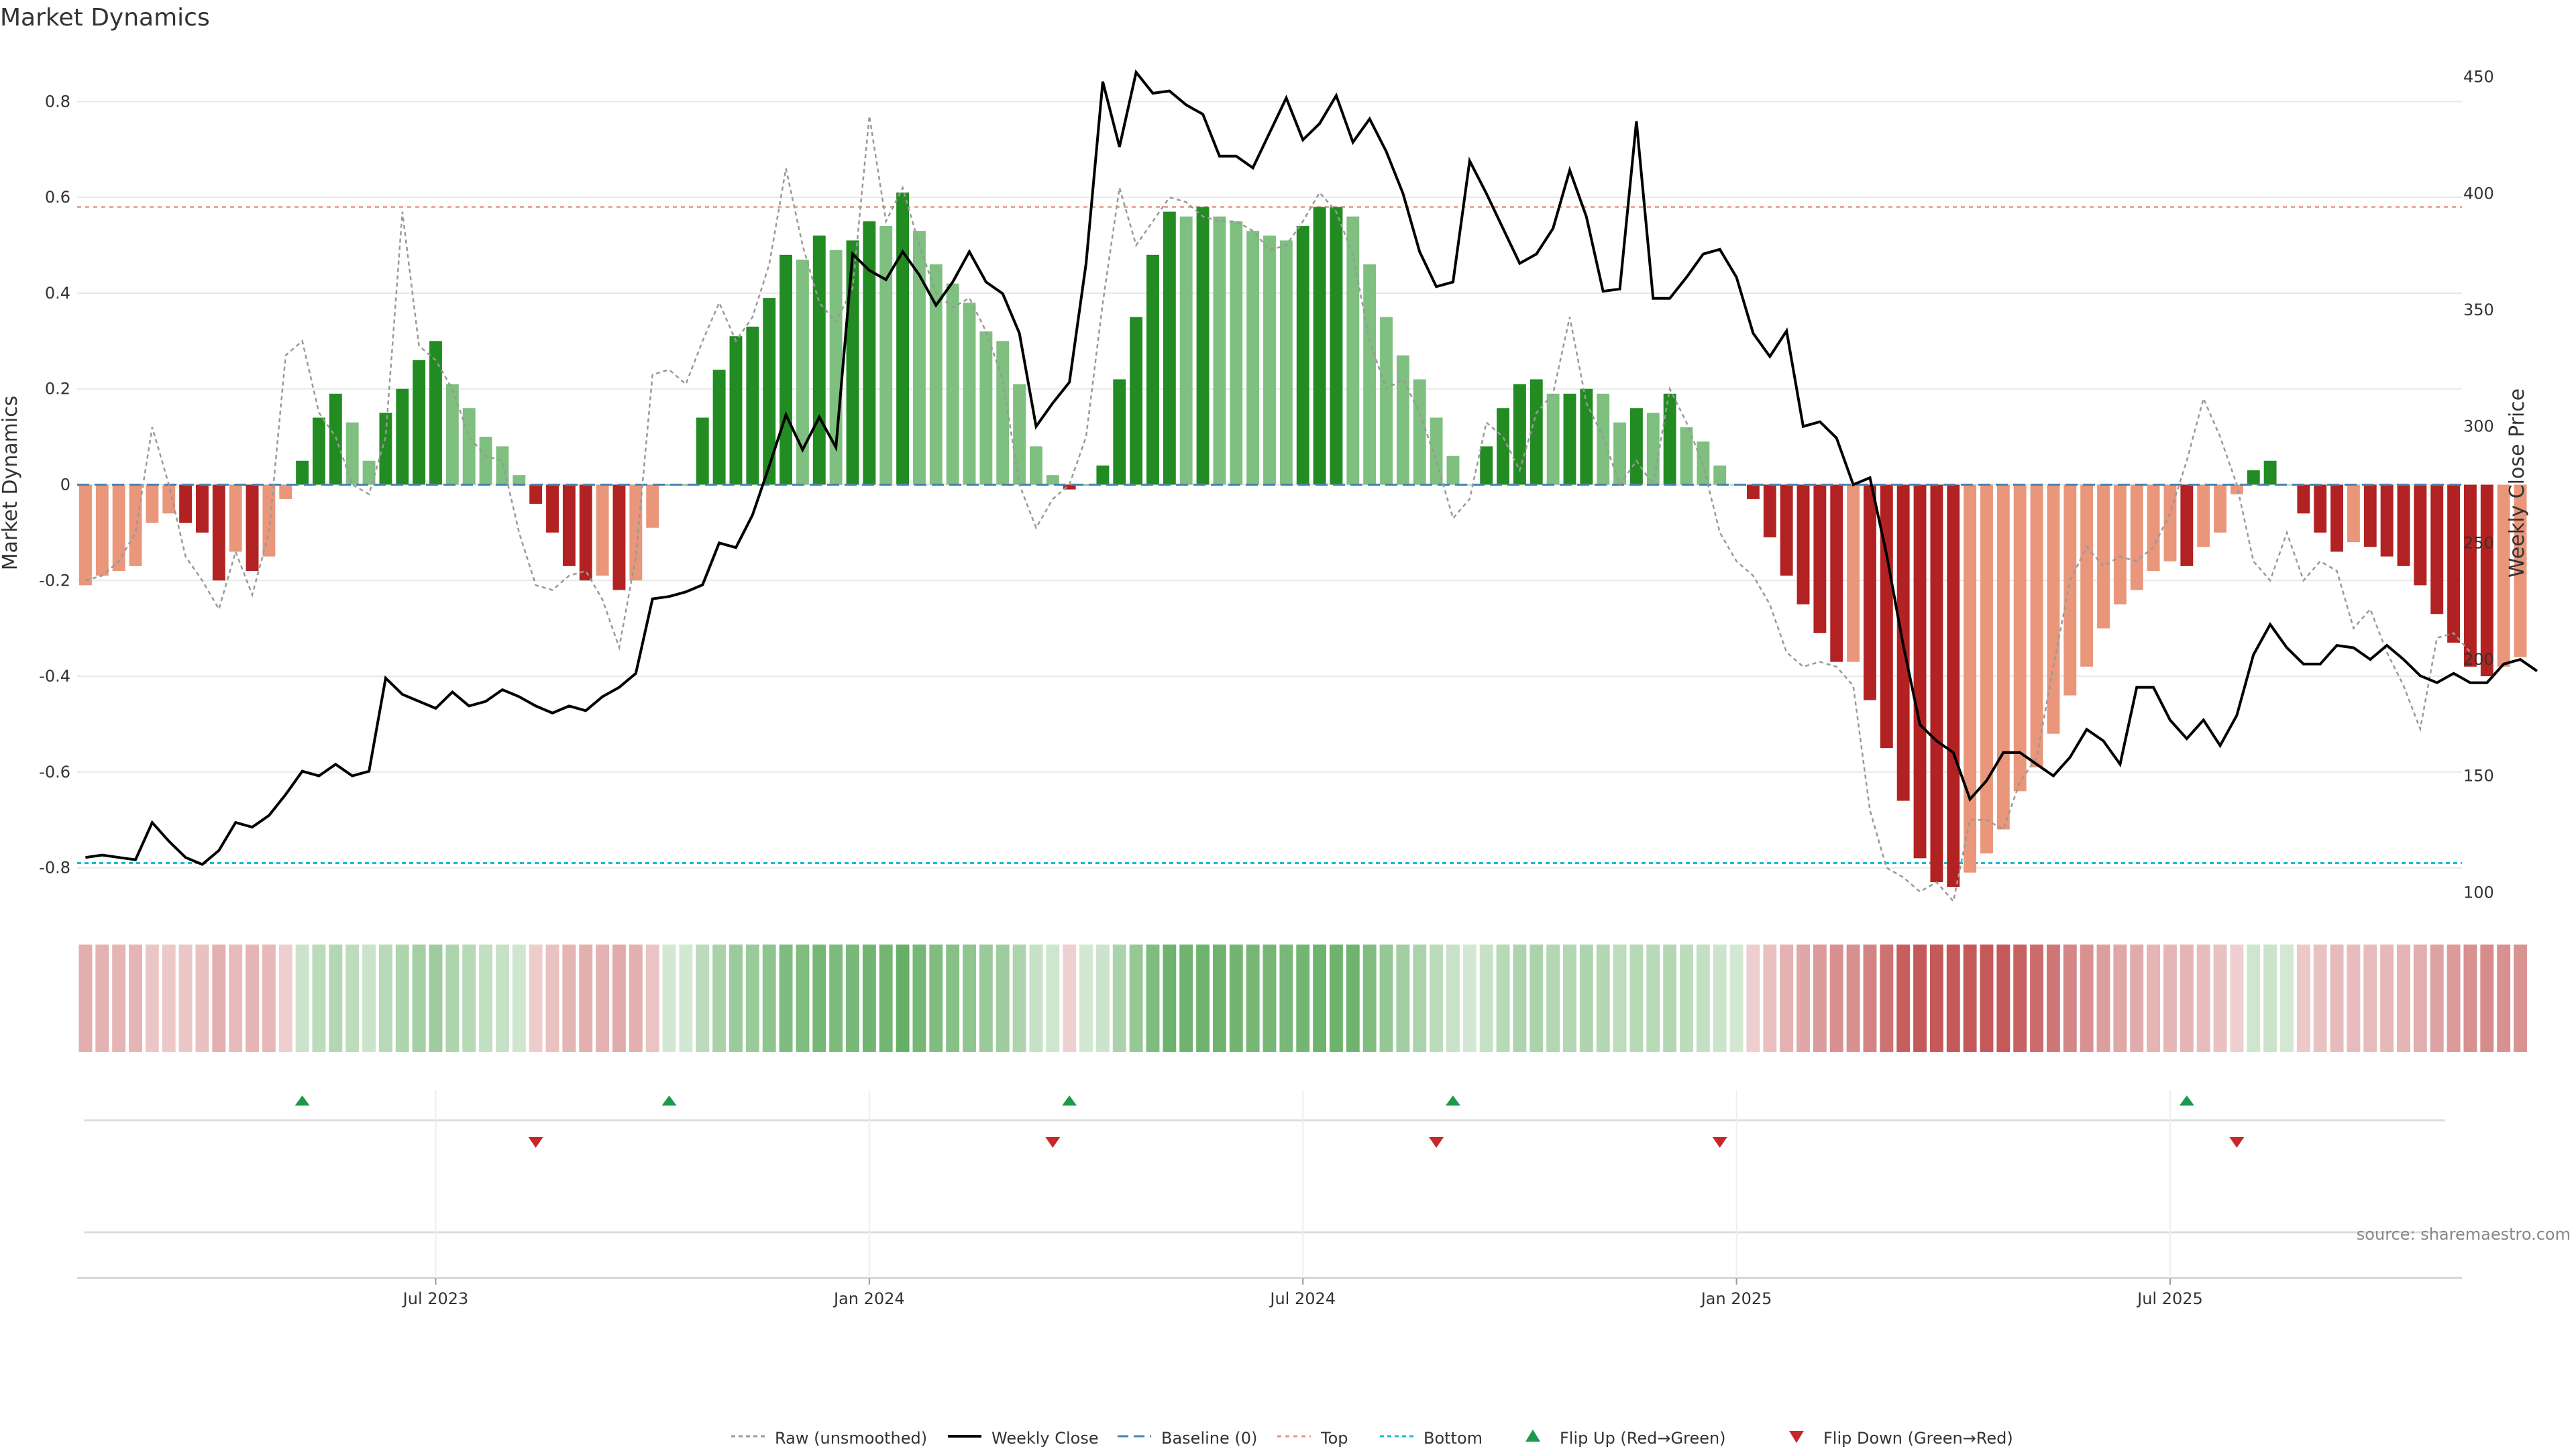 The width and height of the screenshot is (2576, 1449). What do you see at coordinates (435, 1298) in the screenshot?
I see `x-tick-label: Jul 2023` at bounding box center [435, 1298].